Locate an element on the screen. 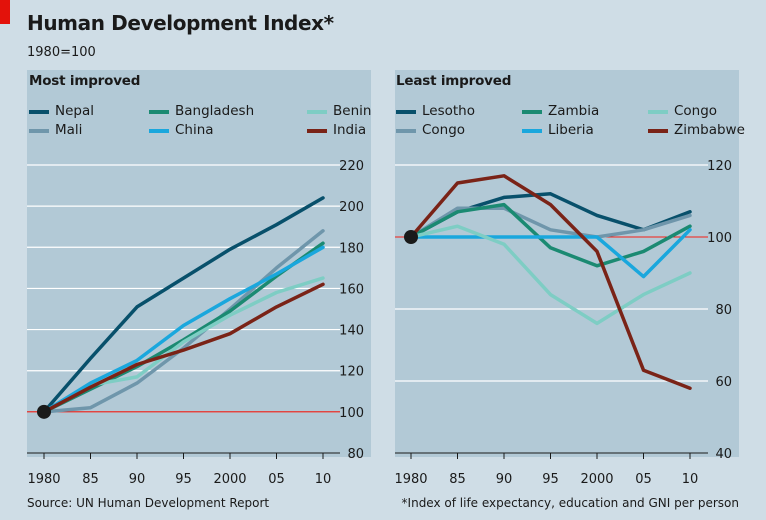 The width and height of the screenshot is (766, 520). legend-label: India is located at coordinates (350, 130).